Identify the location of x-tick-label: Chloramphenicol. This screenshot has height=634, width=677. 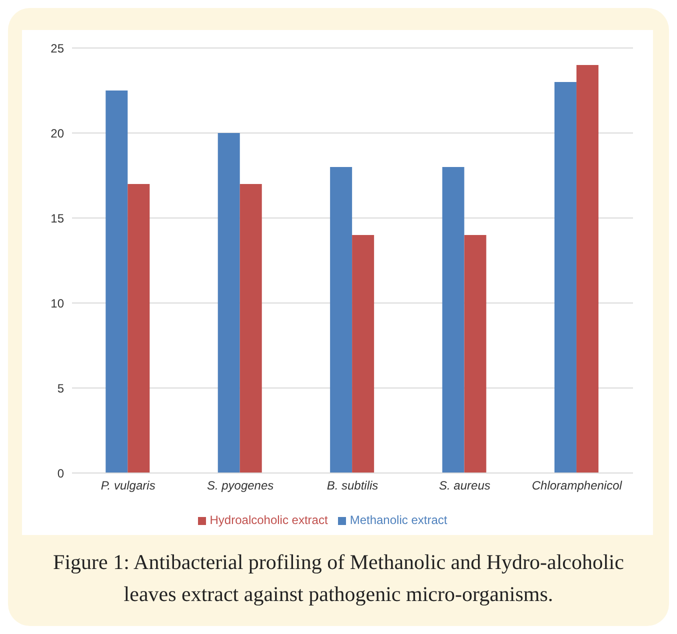
(577, 485).